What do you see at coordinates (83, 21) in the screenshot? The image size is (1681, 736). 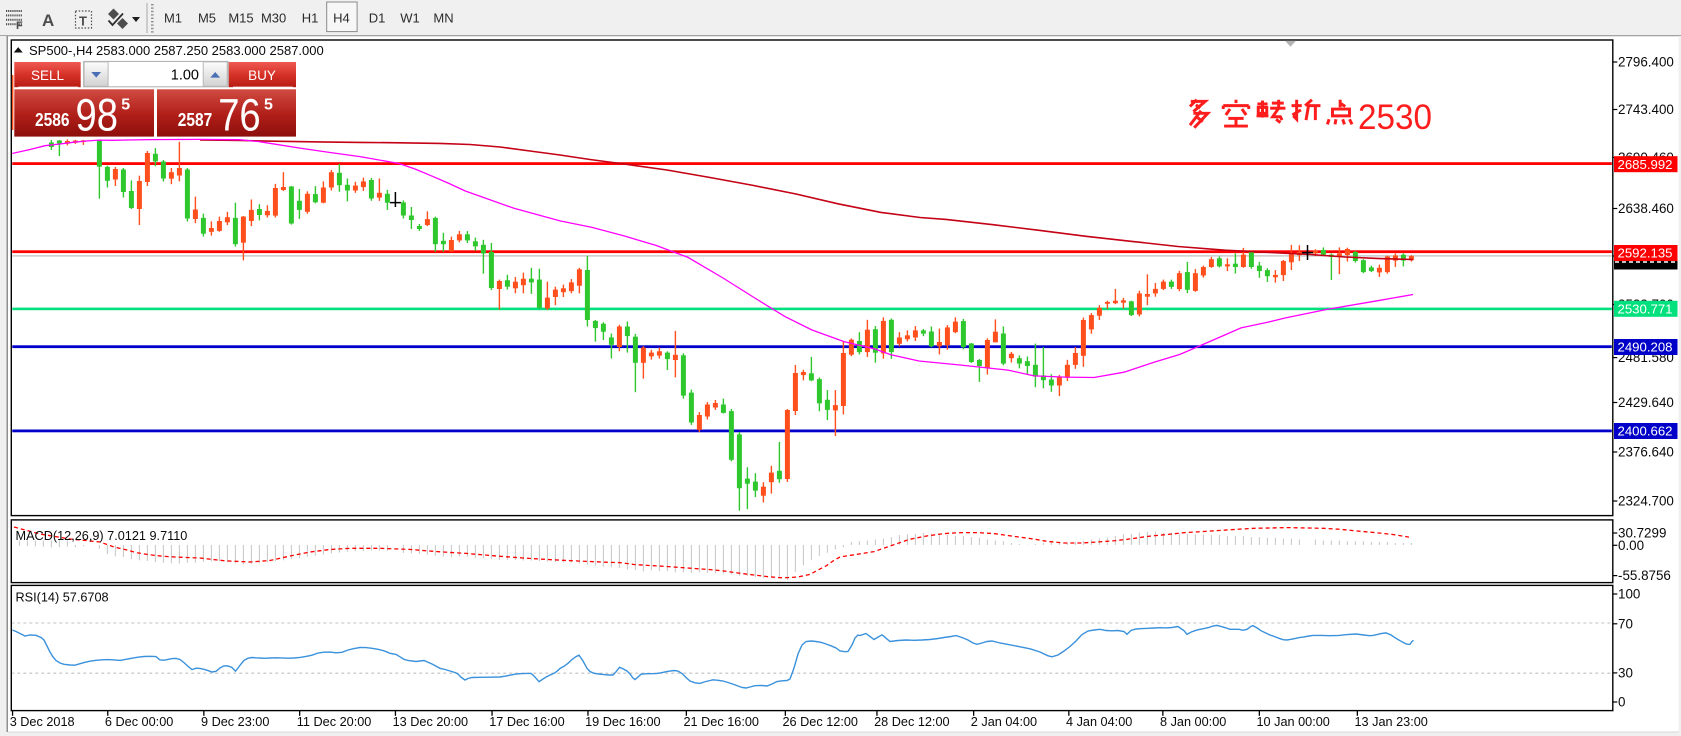 I see `svg-text: T` at bounding box center [83, 21].